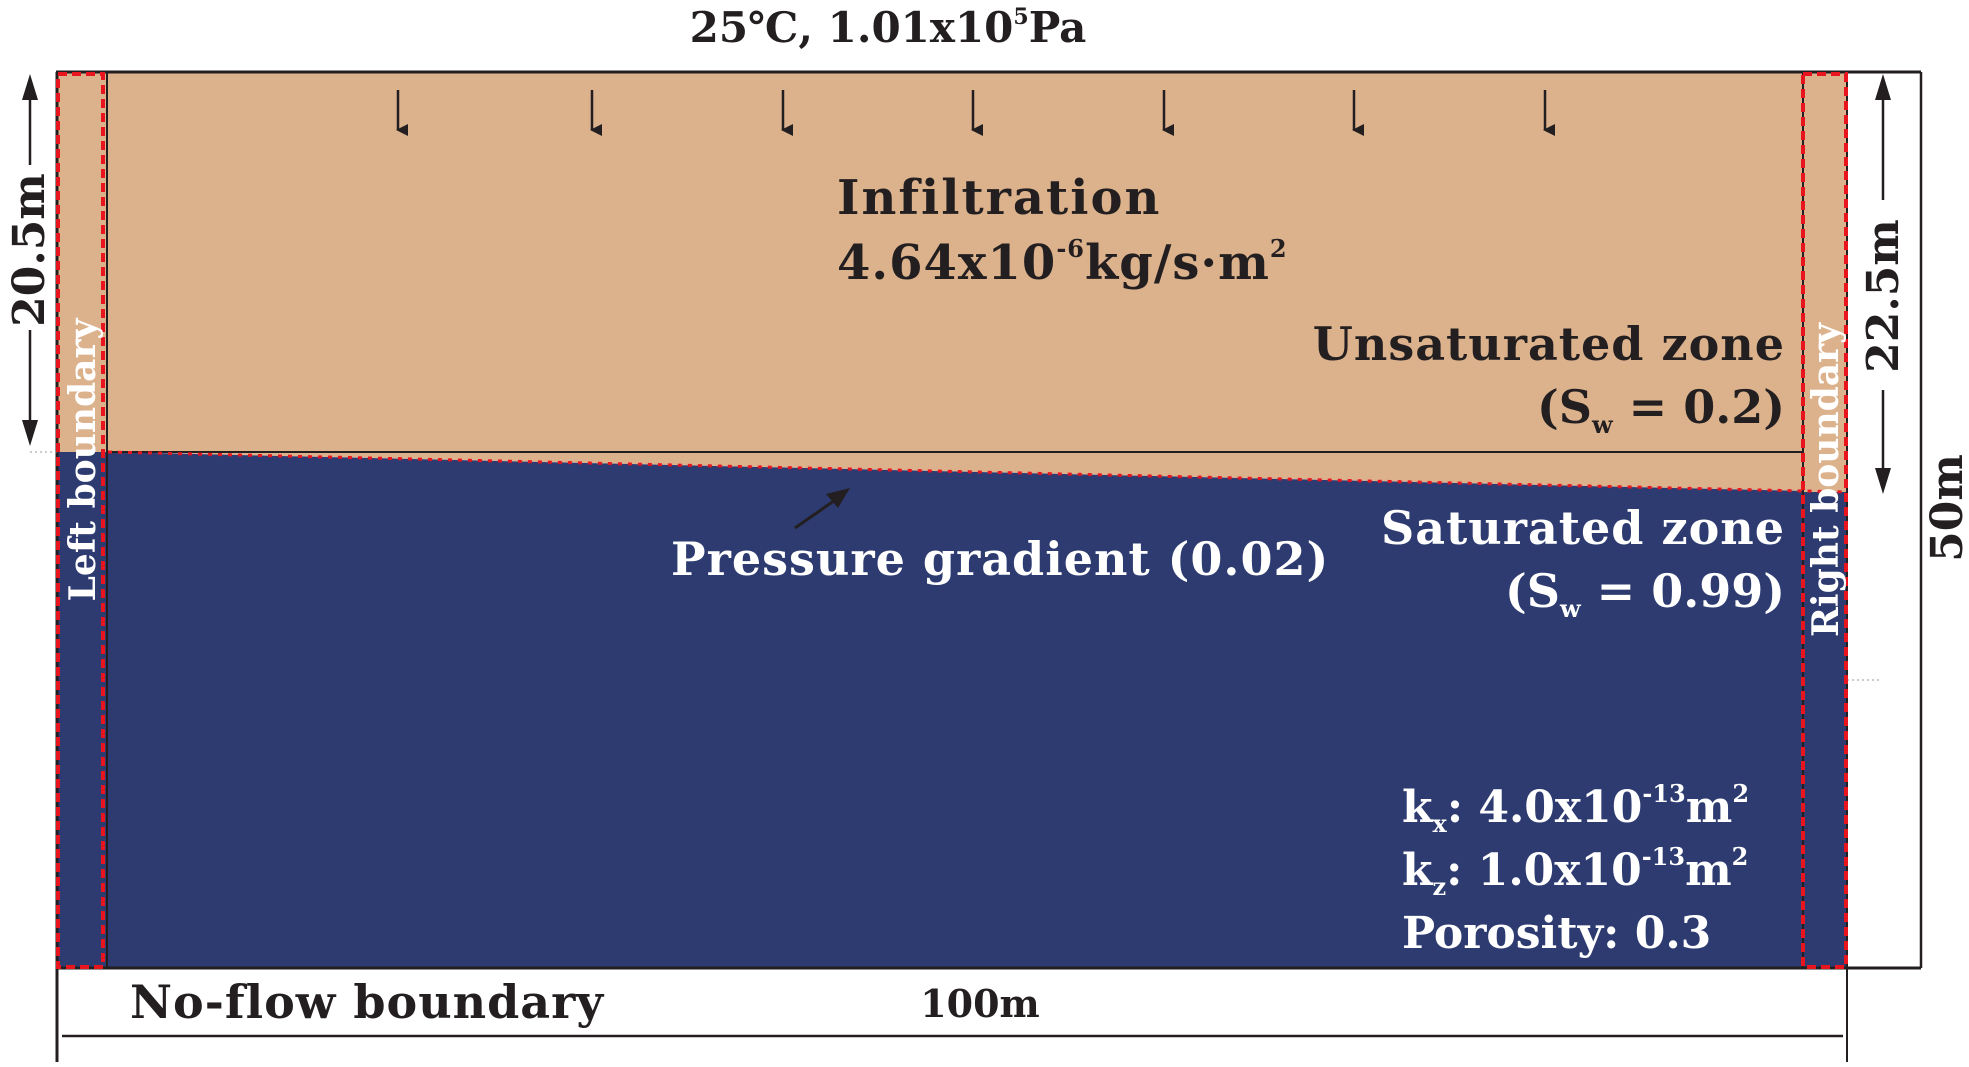 The height and width of the screenshot is (1067, 1969). I want to click on infiltration-title: Infiltration, so click(999, 198).